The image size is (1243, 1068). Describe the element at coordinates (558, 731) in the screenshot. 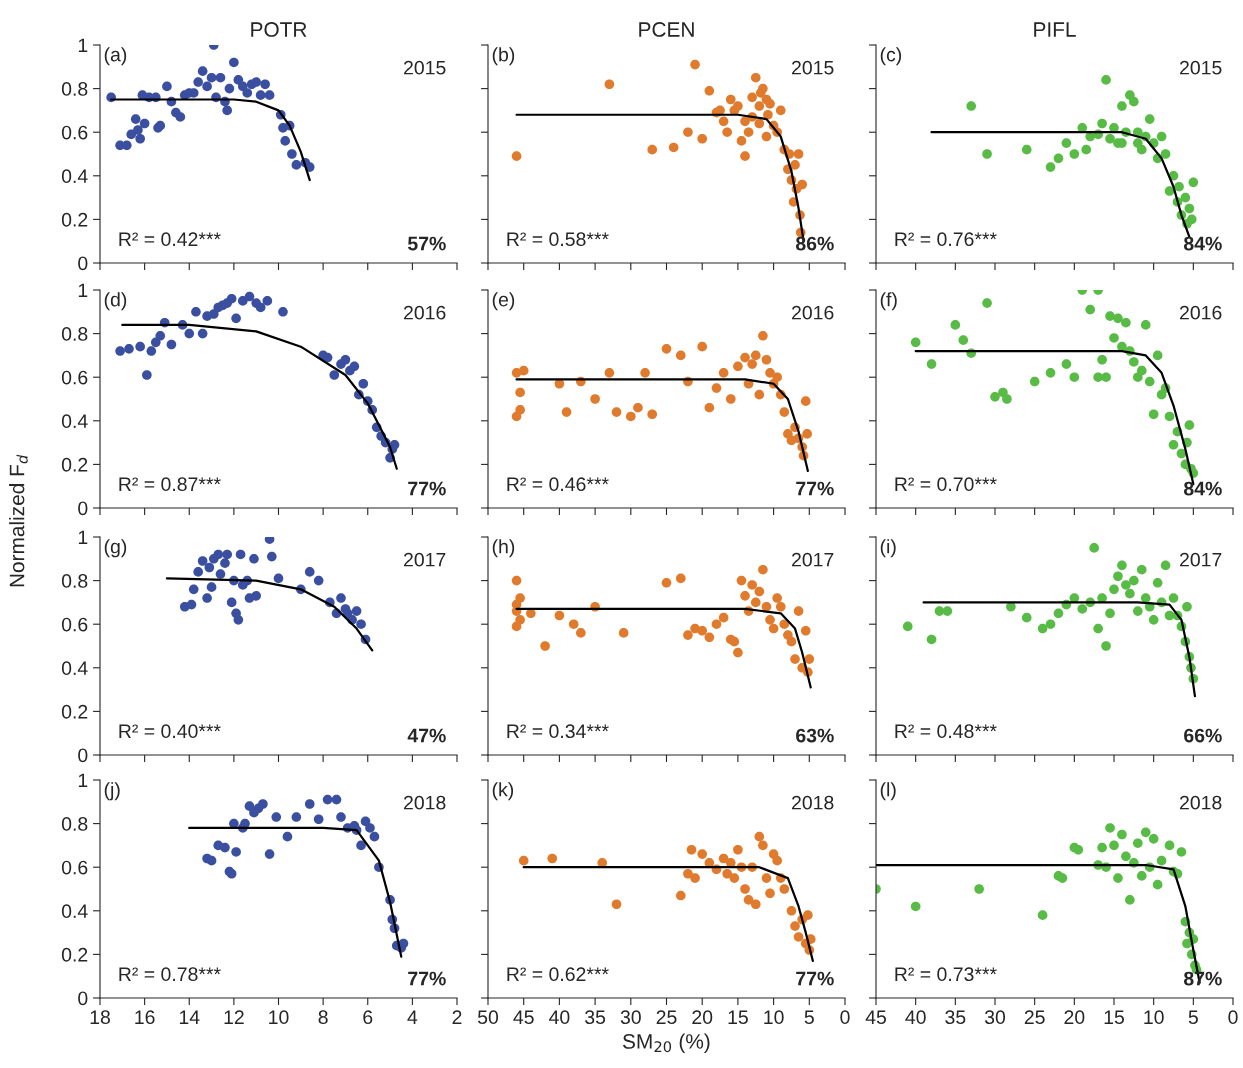

I see `annotation: R² = 0.34***` at that location.